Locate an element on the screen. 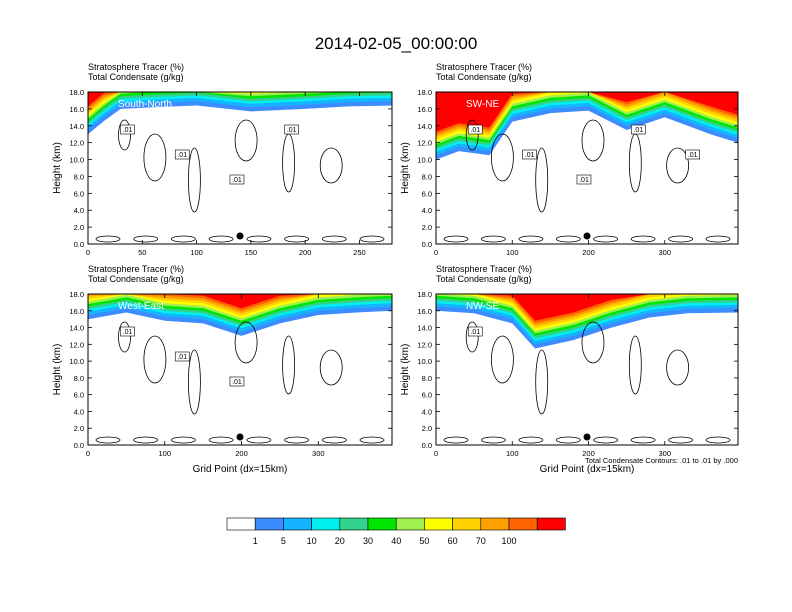  colorbar-label: 10 is located at coordinates (312, 541).